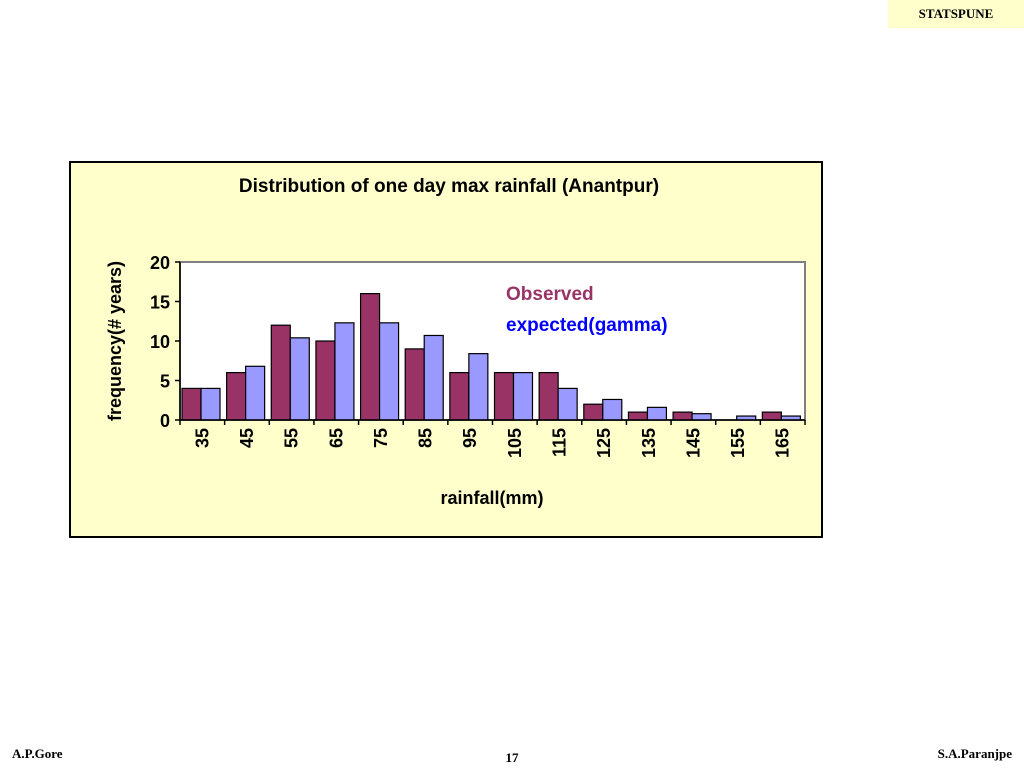  I want to click on y-tick-label-20: 20, so click(160, 263).